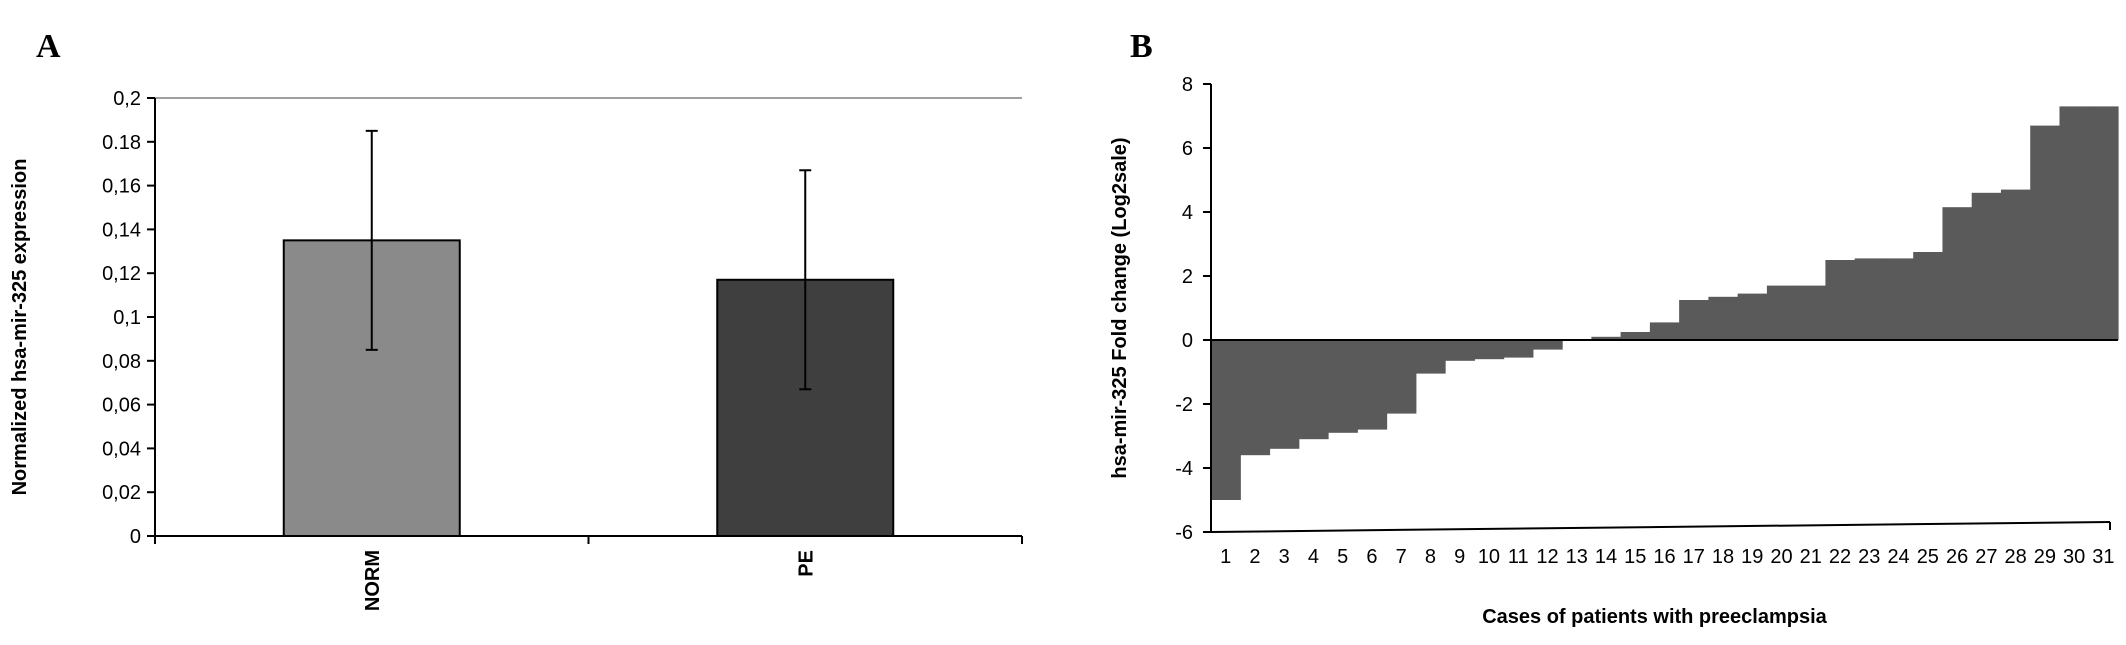 The image size is (2126, 645). I want to click on x-tick-label: 4, so click(1313, 557).